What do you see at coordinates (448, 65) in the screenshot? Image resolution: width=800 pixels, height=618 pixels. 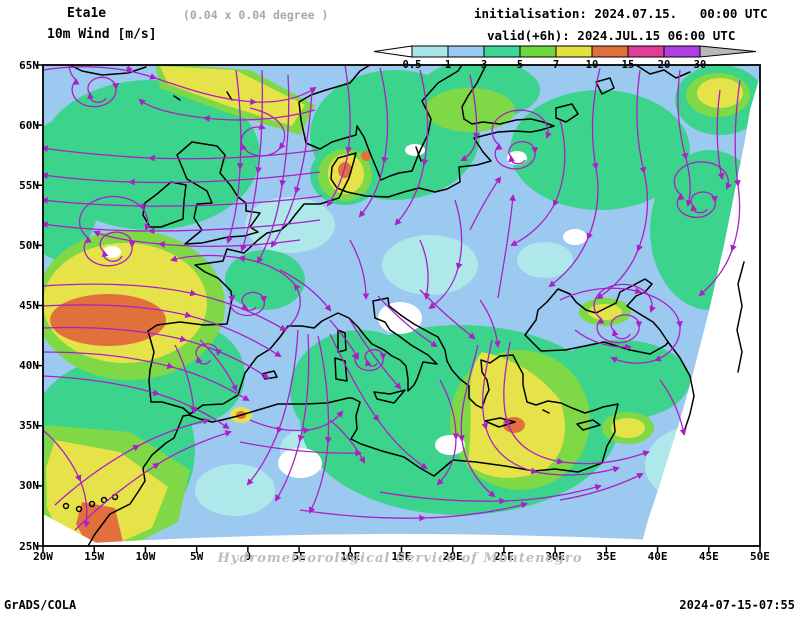 I see `colorbar-level-label: 1` at bounding box center [448, 65].